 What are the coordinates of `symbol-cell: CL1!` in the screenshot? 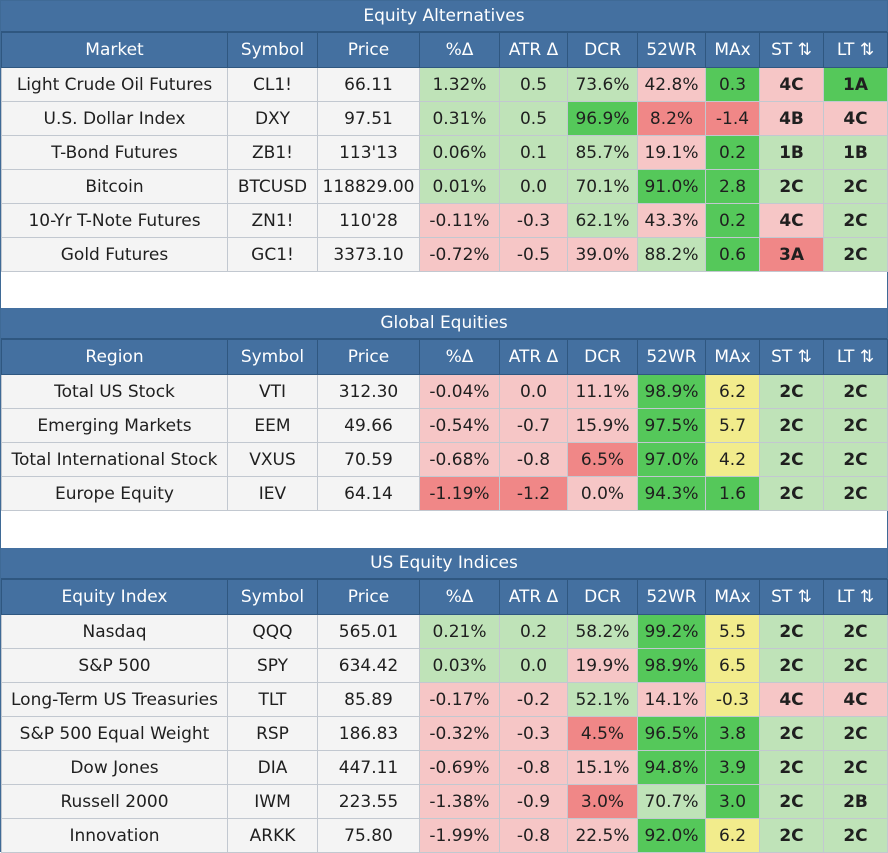 It's located at (272, 84).